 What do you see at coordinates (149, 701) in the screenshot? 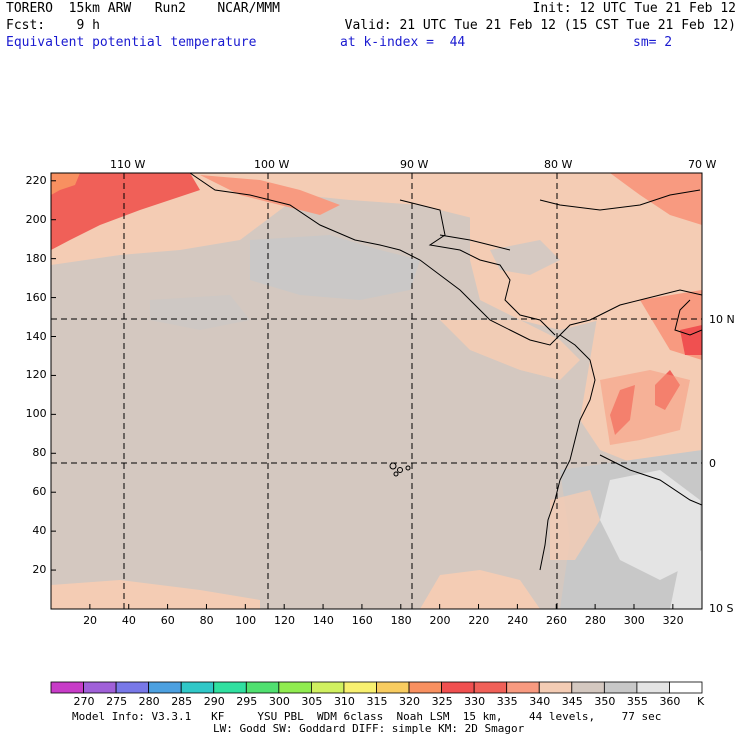
I see `colorbar-level-label: 280` at bounding box center [149, 701].